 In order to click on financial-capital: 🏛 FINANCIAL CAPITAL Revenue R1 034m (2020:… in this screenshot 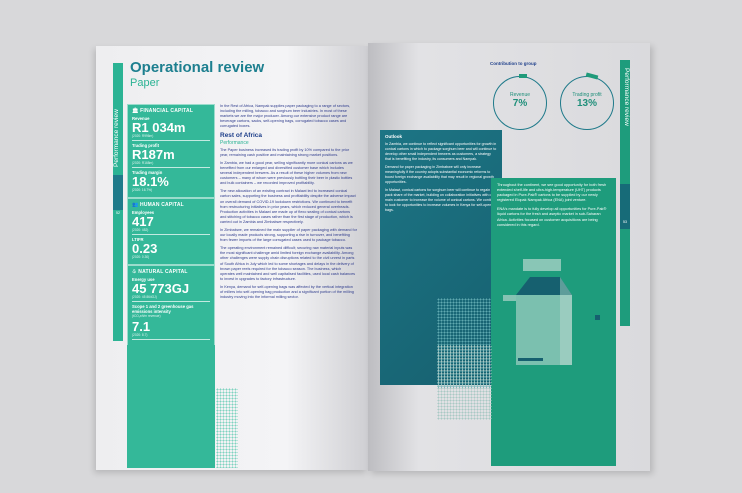, I will do `click(171, 151)`.